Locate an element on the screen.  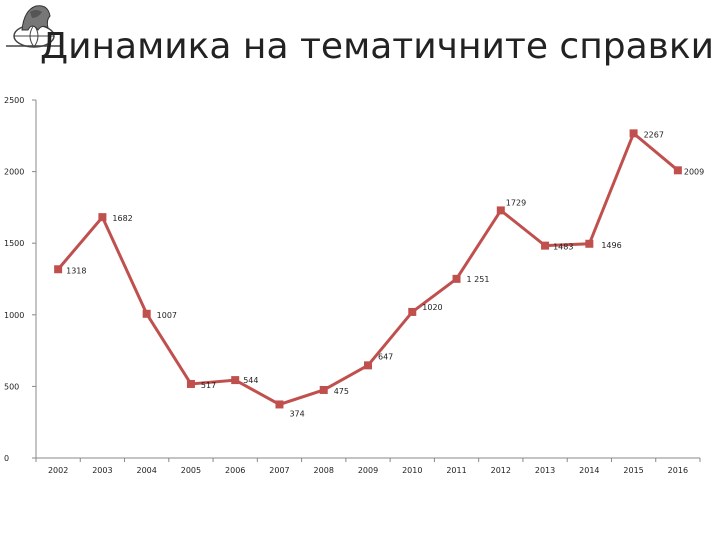
data-label: 1496 is located at coordinates (611, 245).